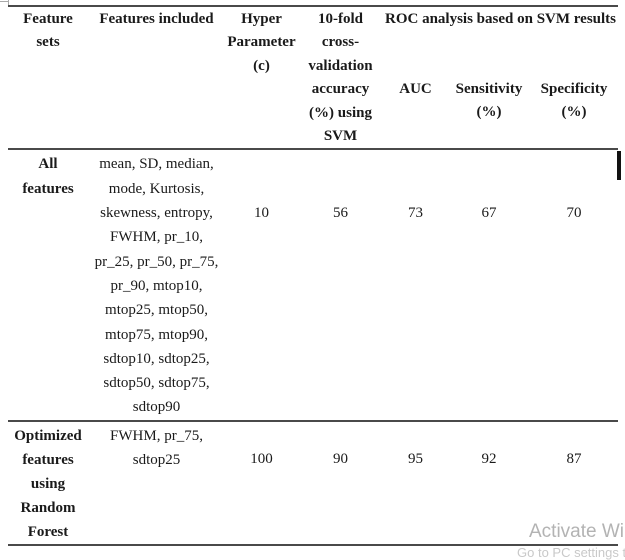  Describe the element at coordinates (571, 552) in the screenshot. I see `activate-windows-watermark-subtext: Go to PC settings to activate Windows.` at that location.